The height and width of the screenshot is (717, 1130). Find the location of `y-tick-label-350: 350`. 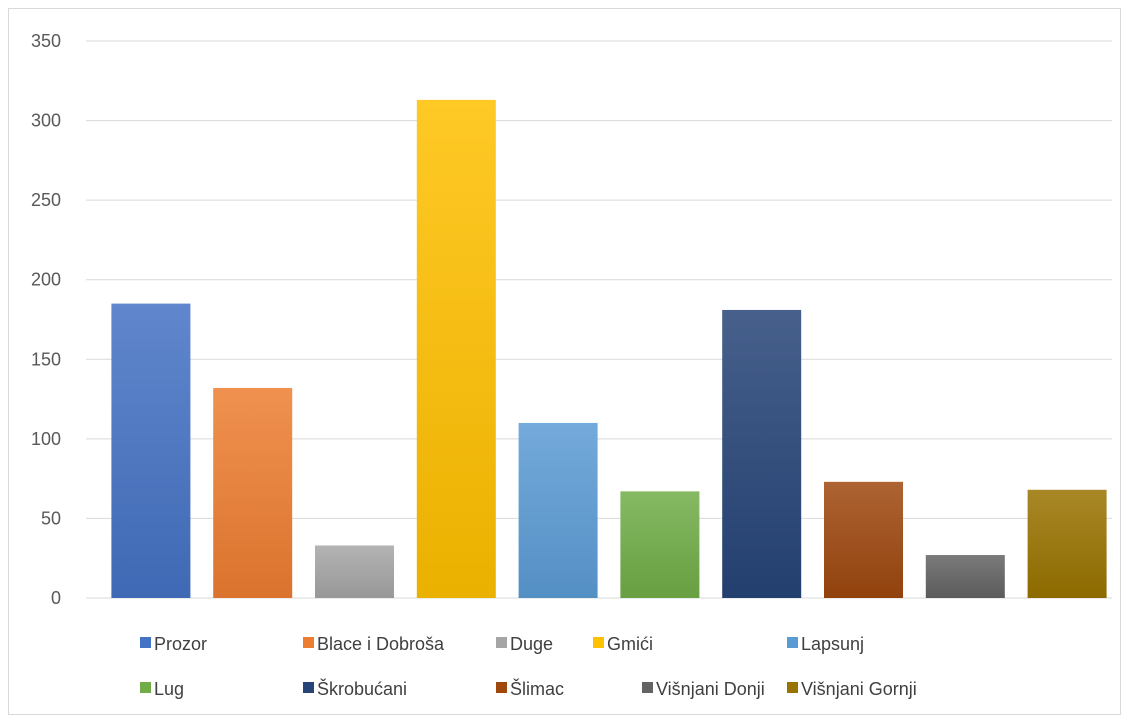

y-tick-label-350: 350 is located at coordinates (46, 41).